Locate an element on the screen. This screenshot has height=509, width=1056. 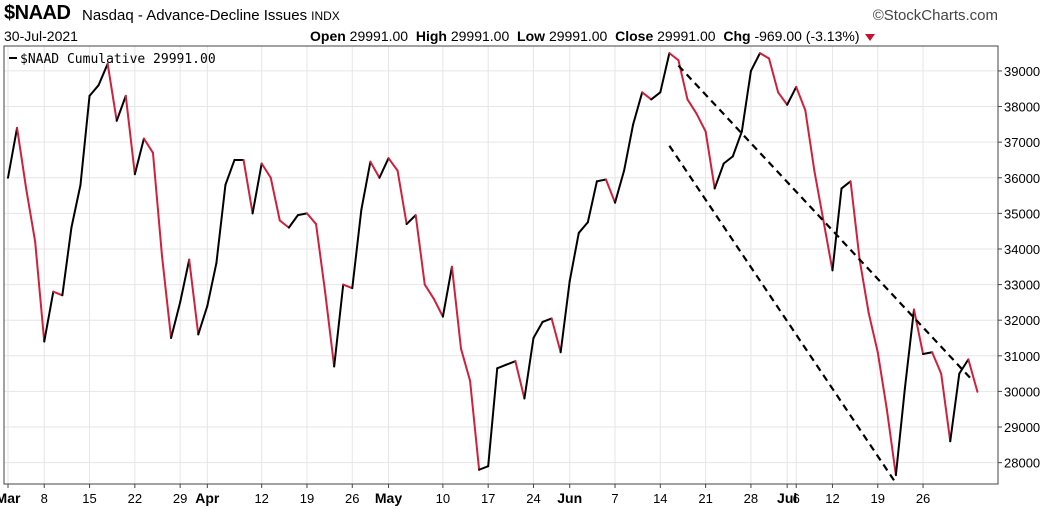
x-tick-label: 14 is located at coordinates (660, 498).